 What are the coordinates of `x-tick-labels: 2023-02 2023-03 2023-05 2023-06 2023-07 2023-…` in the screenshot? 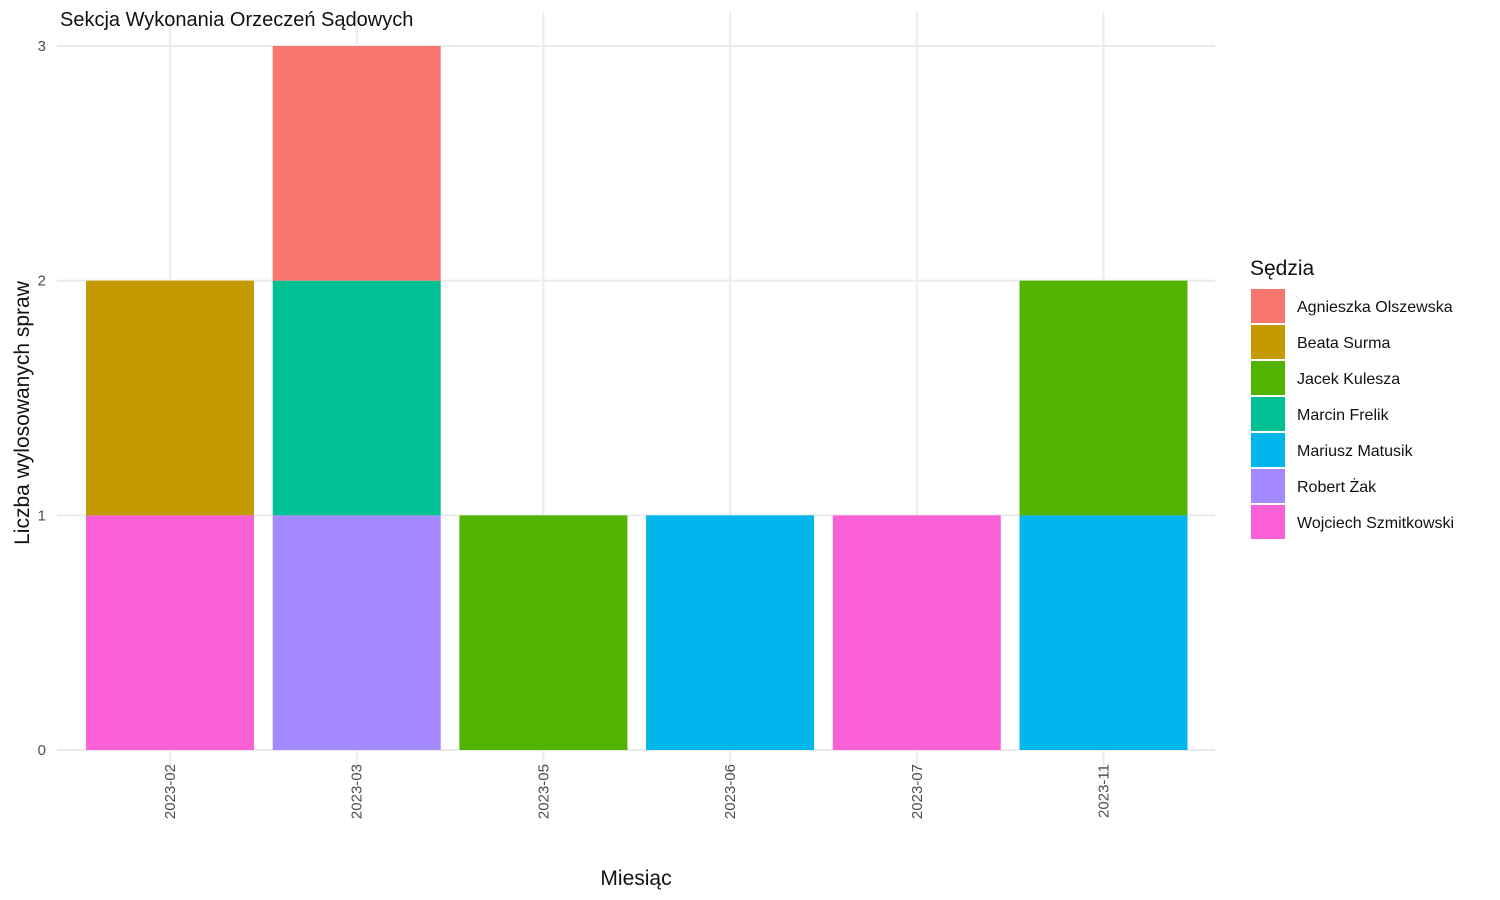 It's located at (637, 791).